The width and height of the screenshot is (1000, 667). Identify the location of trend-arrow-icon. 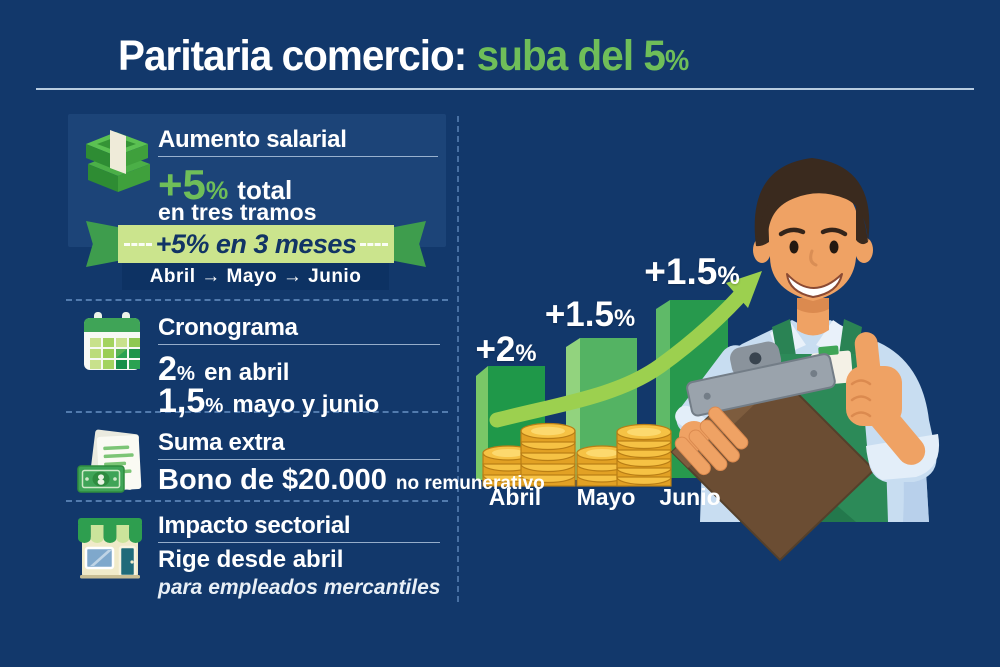
(625, 349).